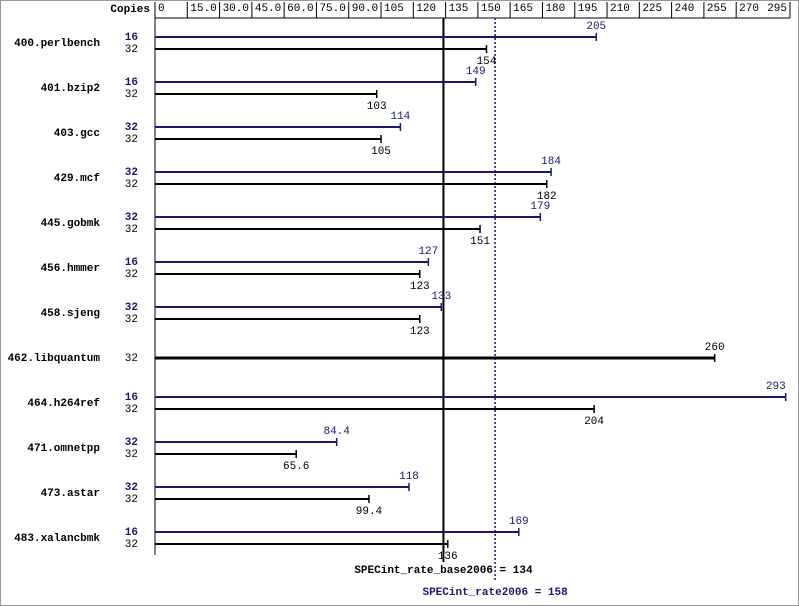  Describe the element at coordinates (409, 477) in the screenshot. I see `value-label: 118` at that location.